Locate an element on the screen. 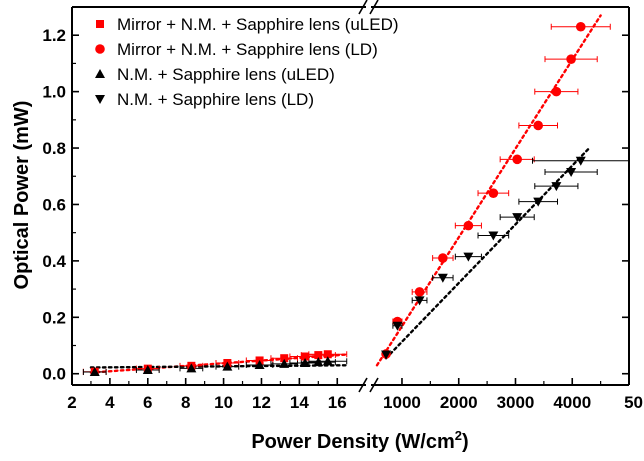 This screenshot has width=644, height=461. x-tick-label: 8 is located at coordinates (185, 402).